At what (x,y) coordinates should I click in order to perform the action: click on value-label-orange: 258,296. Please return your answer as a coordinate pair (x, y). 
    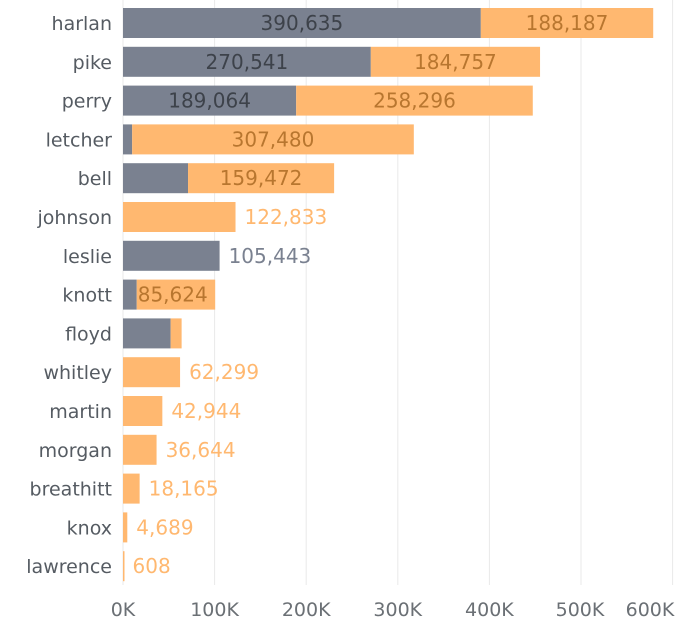
    Looking at the image, I should click on (414, 101).